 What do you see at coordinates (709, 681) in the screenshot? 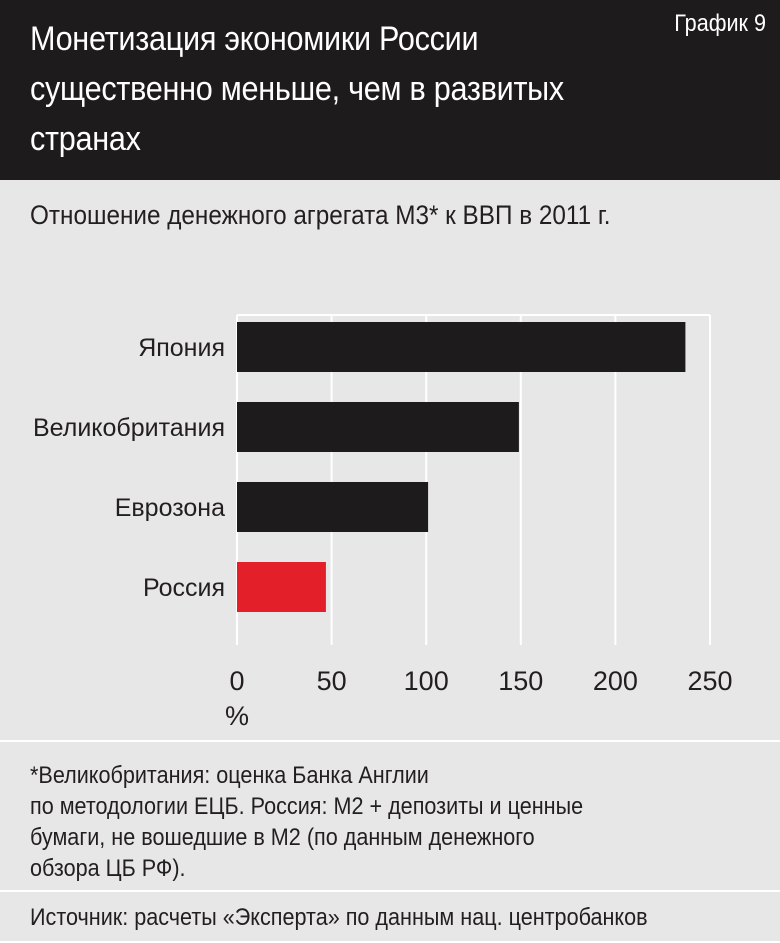
I see `x-tick-label: 250` at bounding box center [709, 681].